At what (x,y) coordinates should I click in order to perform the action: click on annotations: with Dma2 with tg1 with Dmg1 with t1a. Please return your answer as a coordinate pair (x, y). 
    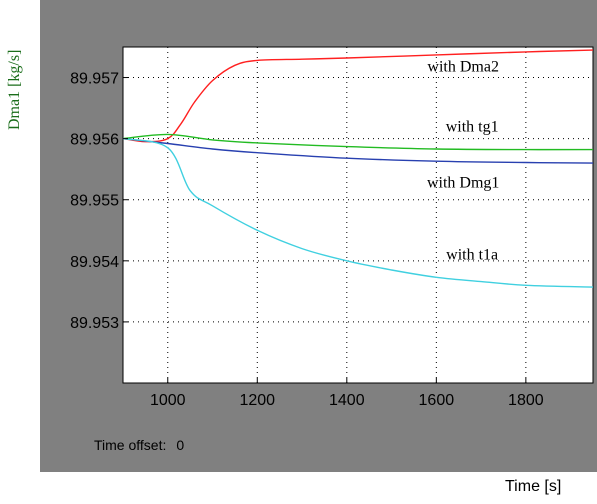
    Looking at the image, I should click on (463, 160).